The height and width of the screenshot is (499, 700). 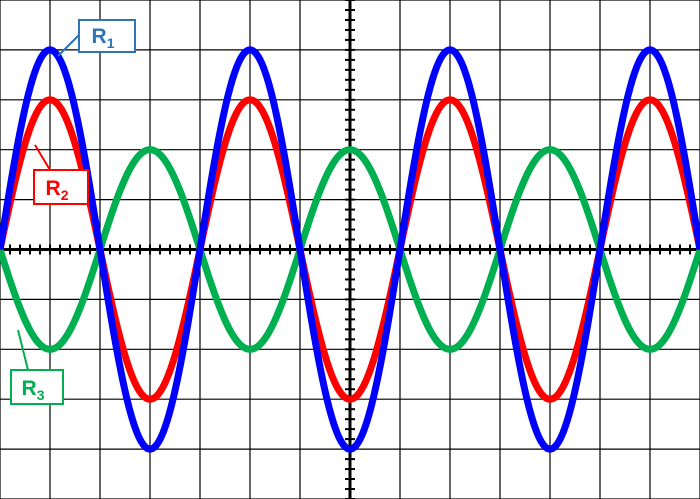 What do you see at coordinates (37, 367) in the screenshot?
I see `series-label-r3: R3` at bounding box center [37, 367].